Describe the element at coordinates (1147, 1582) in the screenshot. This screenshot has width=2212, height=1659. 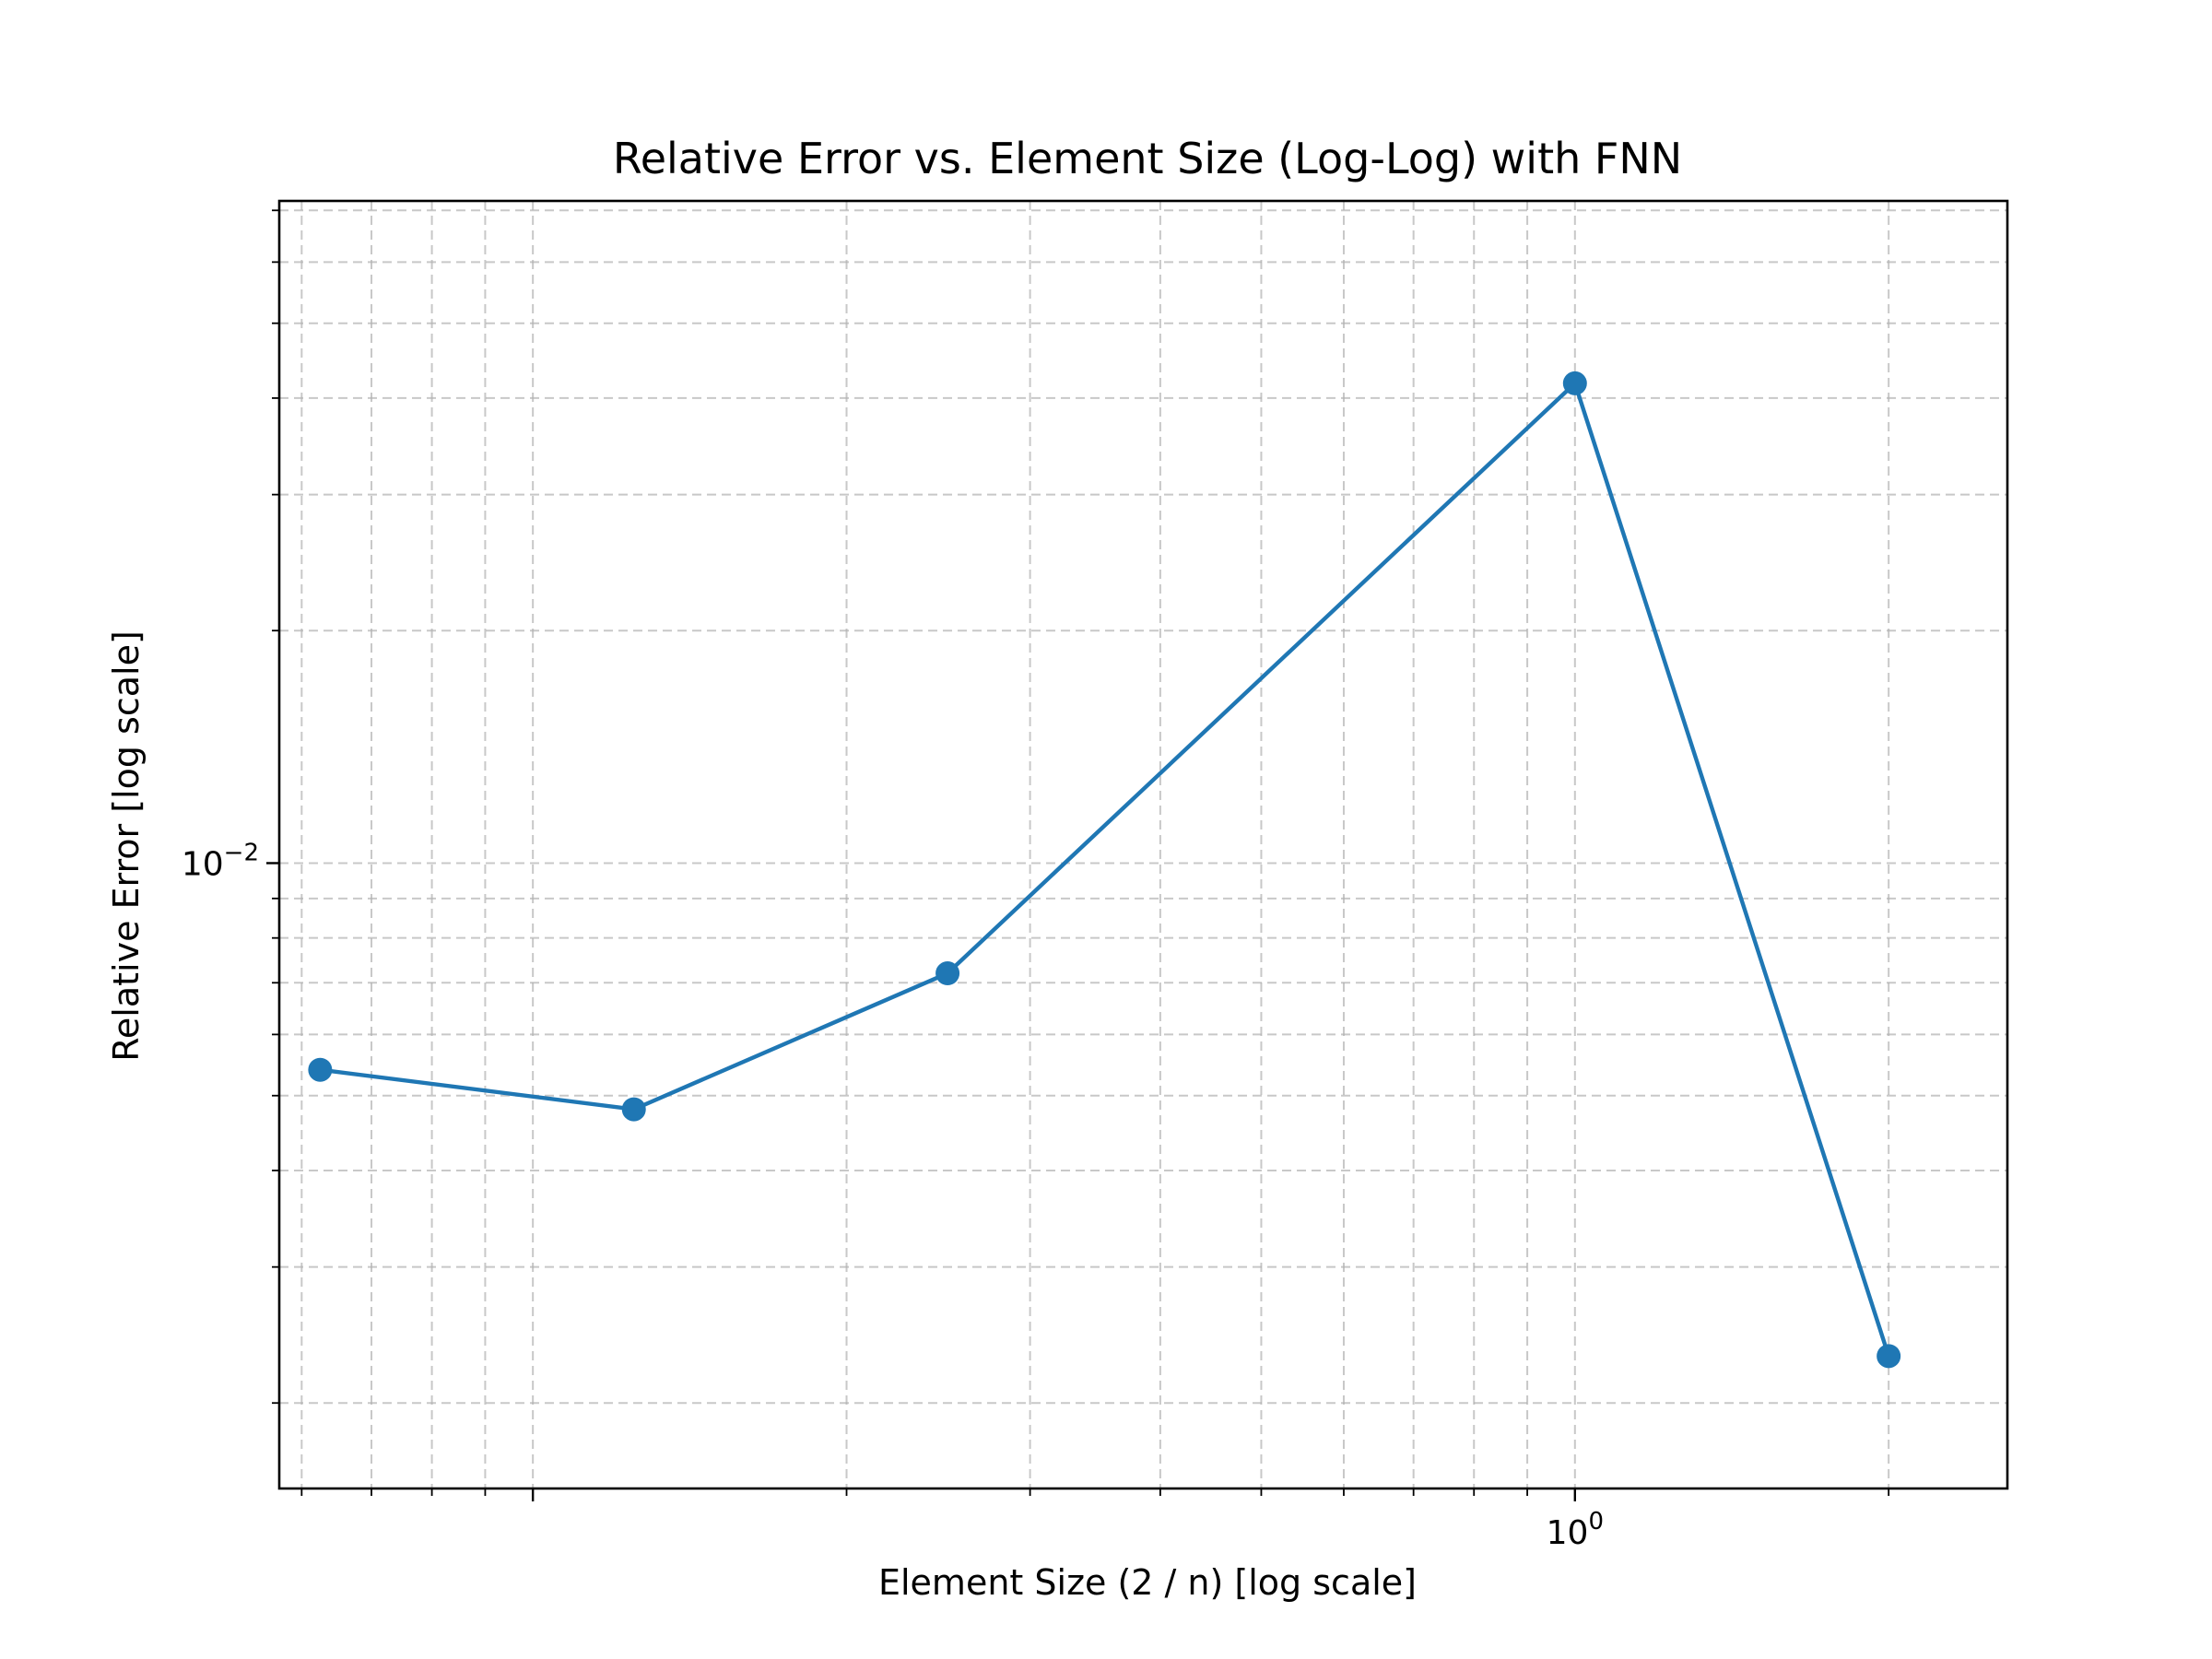
I see `x-axis-label: Element Size (2 / n) [log scale]` at that location.